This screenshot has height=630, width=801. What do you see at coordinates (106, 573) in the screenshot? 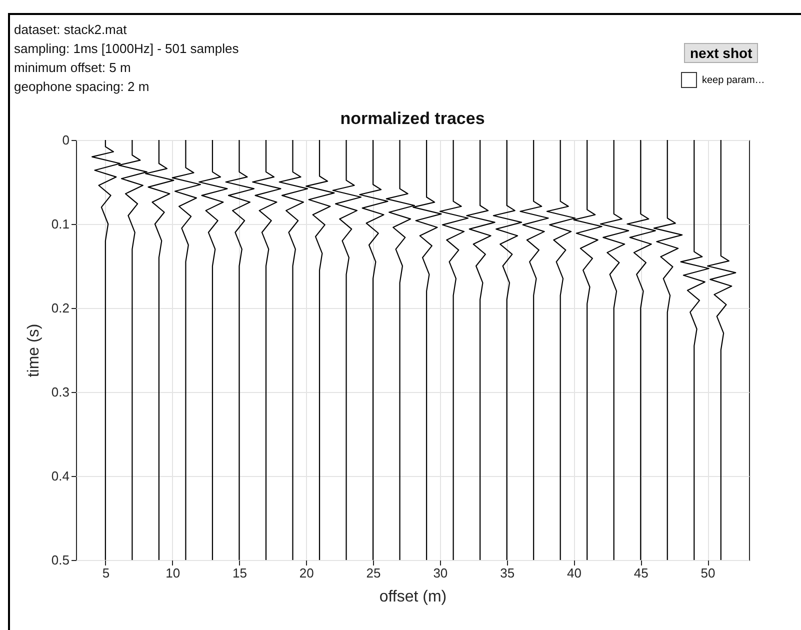
I see `x-tick-label: 5` at bounding box center [106, 573].